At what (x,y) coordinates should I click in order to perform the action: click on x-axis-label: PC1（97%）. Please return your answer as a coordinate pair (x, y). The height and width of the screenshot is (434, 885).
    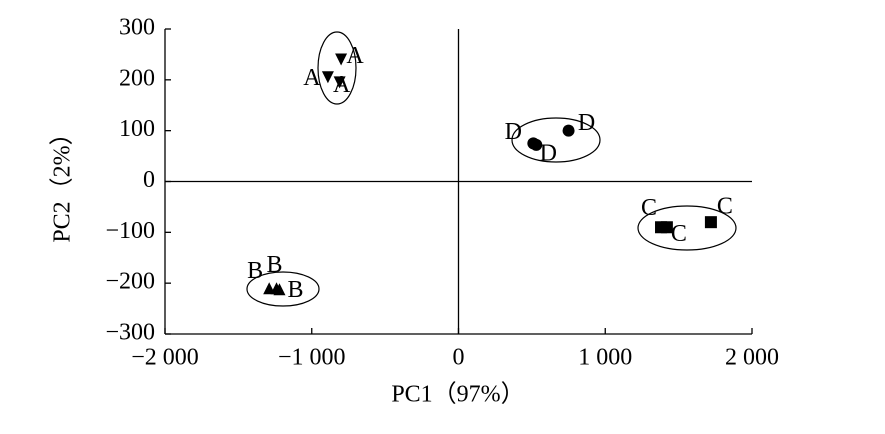
    Looking at the image, I should click on (457, 395).